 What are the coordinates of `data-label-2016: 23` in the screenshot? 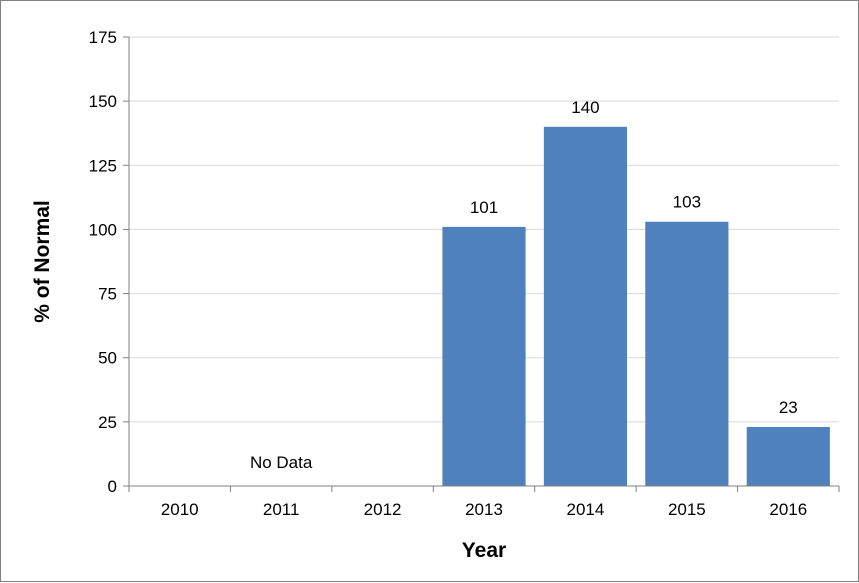 It's located at (788, 407).